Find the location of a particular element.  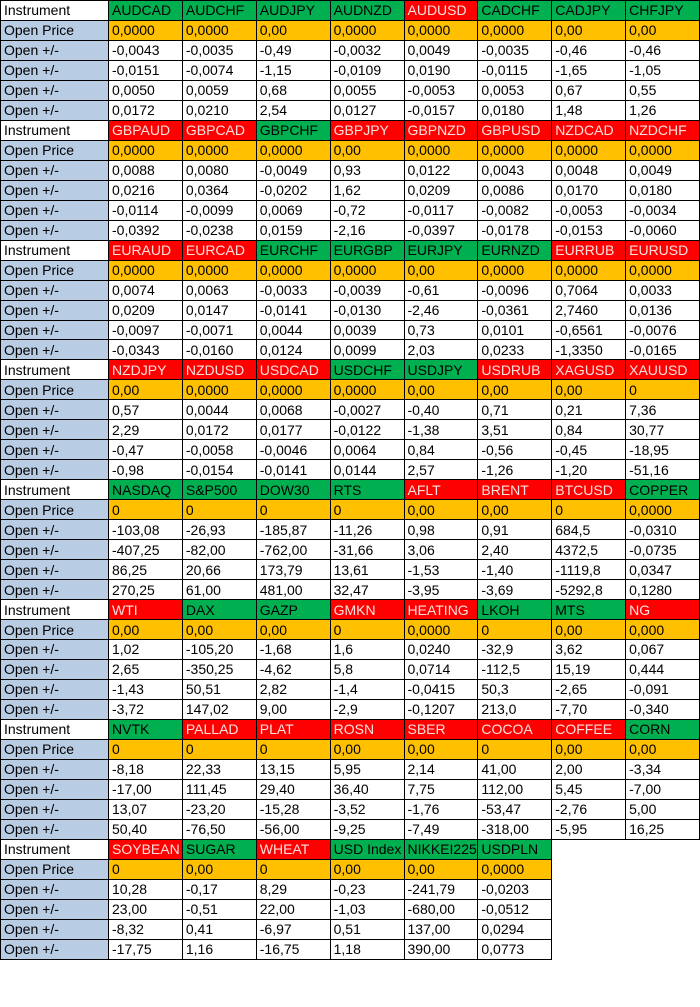

change-value: 0,0209 is located at coordinates (145, 310).